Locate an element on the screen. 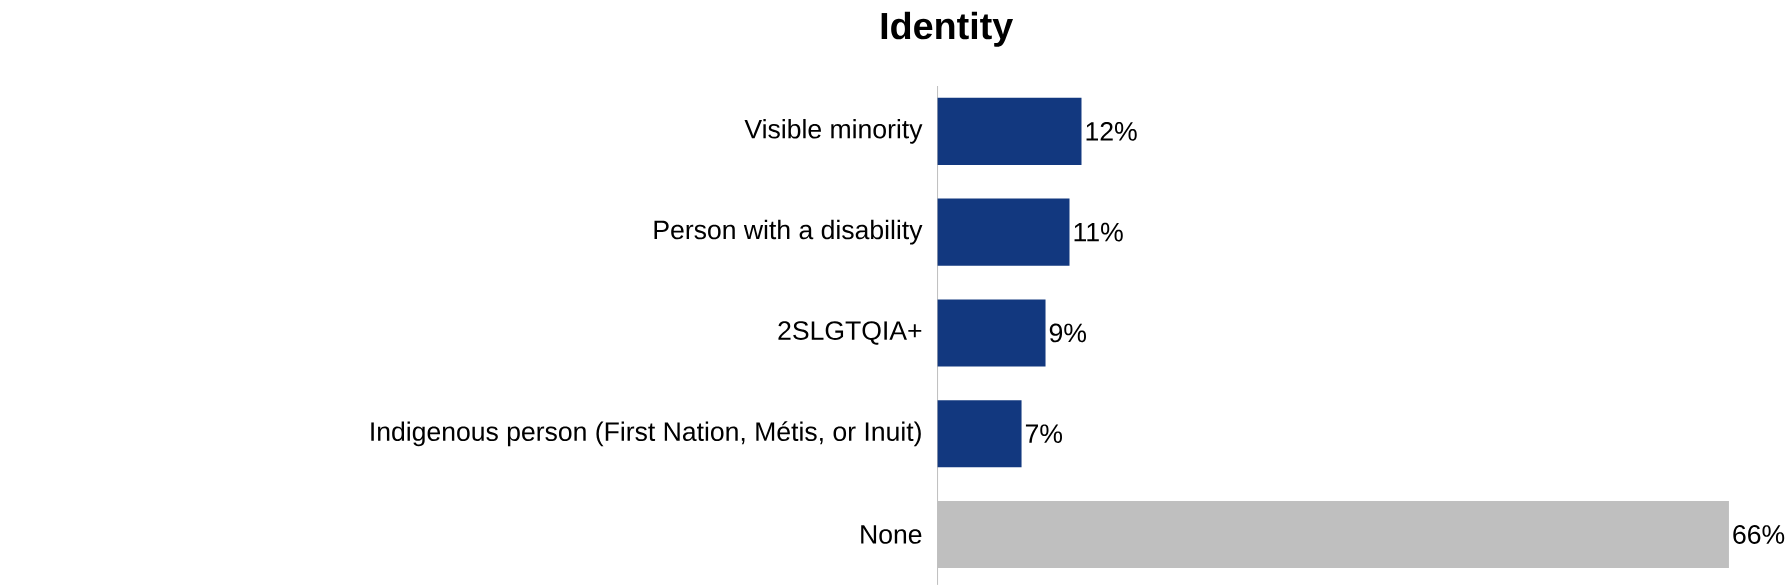 The height and width of the screenshot is (585, 1788). y-tick-label: Person with a disability is located at coordinates (788, 232).